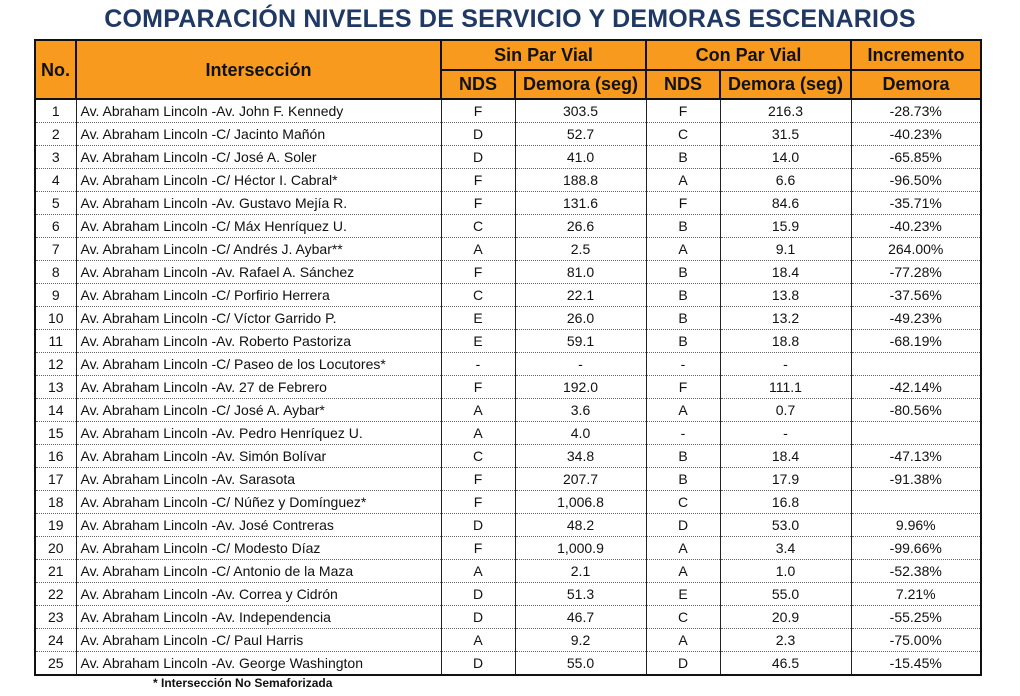 The image size is (1020, 696). Describe the element at coordinates (55, 617) in the screenshot. I see `cell-no: 23` at that location.